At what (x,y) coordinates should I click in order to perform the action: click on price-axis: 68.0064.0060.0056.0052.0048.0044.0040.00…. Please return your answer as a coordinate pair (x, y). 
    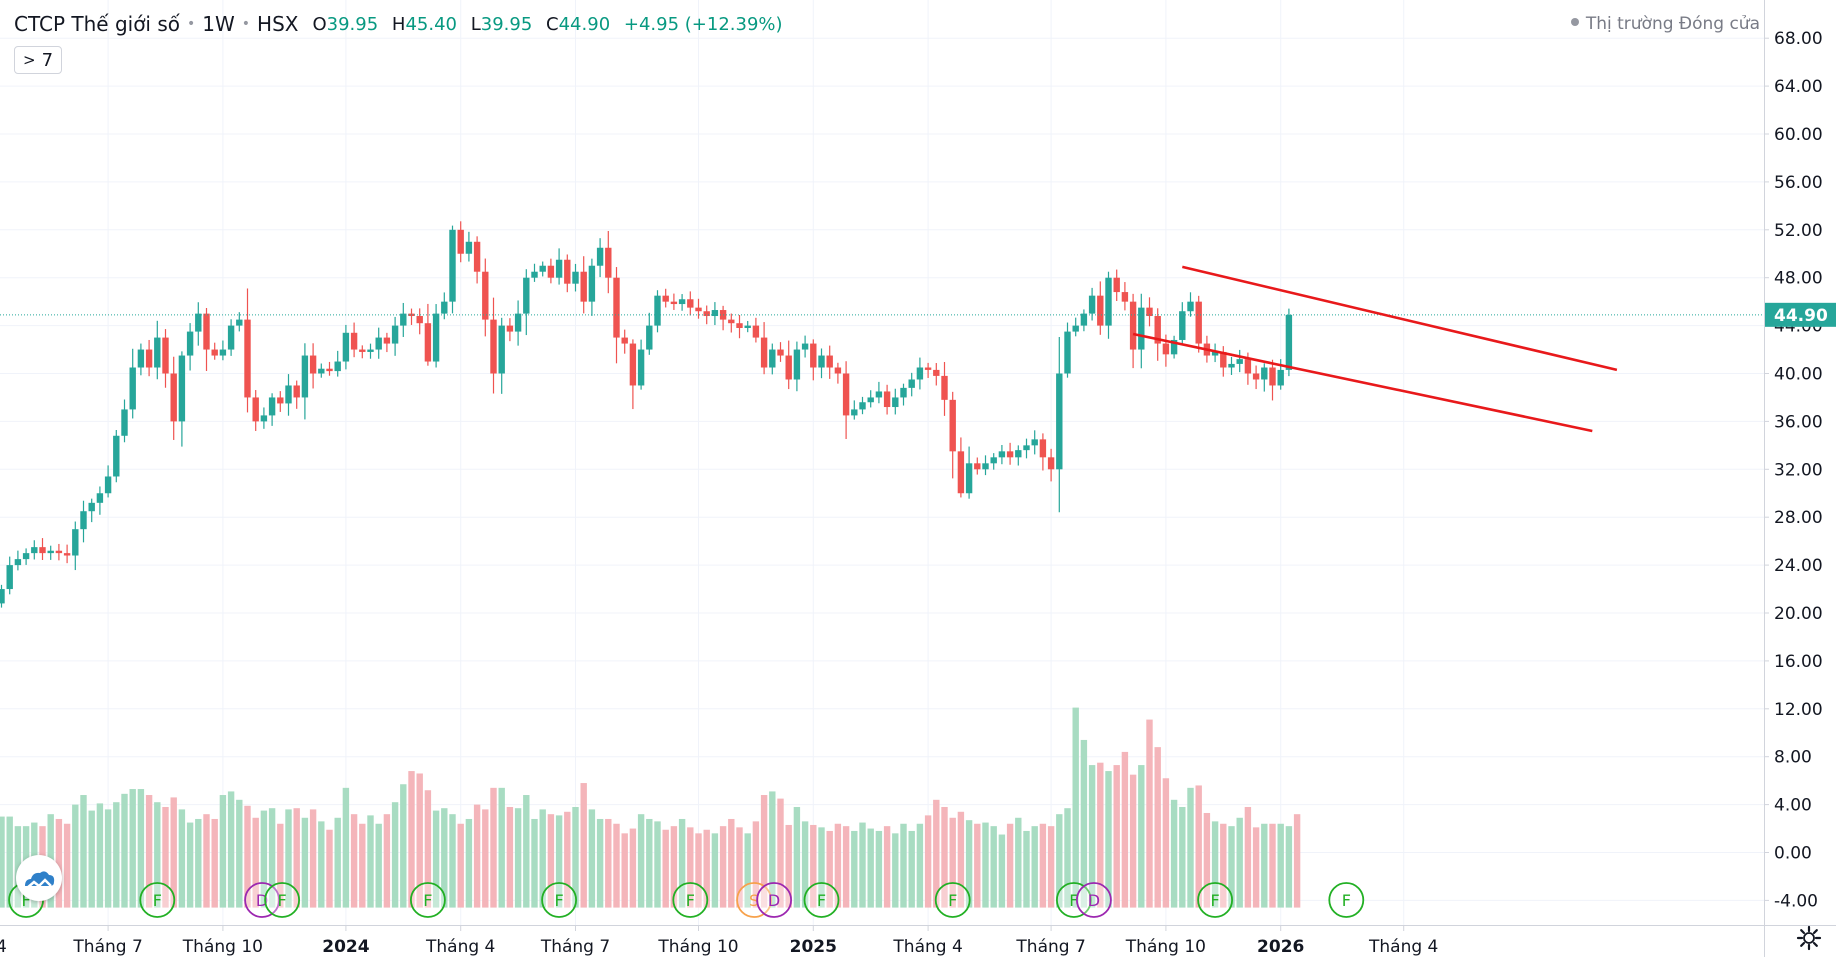
    Looking at the image, I should click on (1800, 478).